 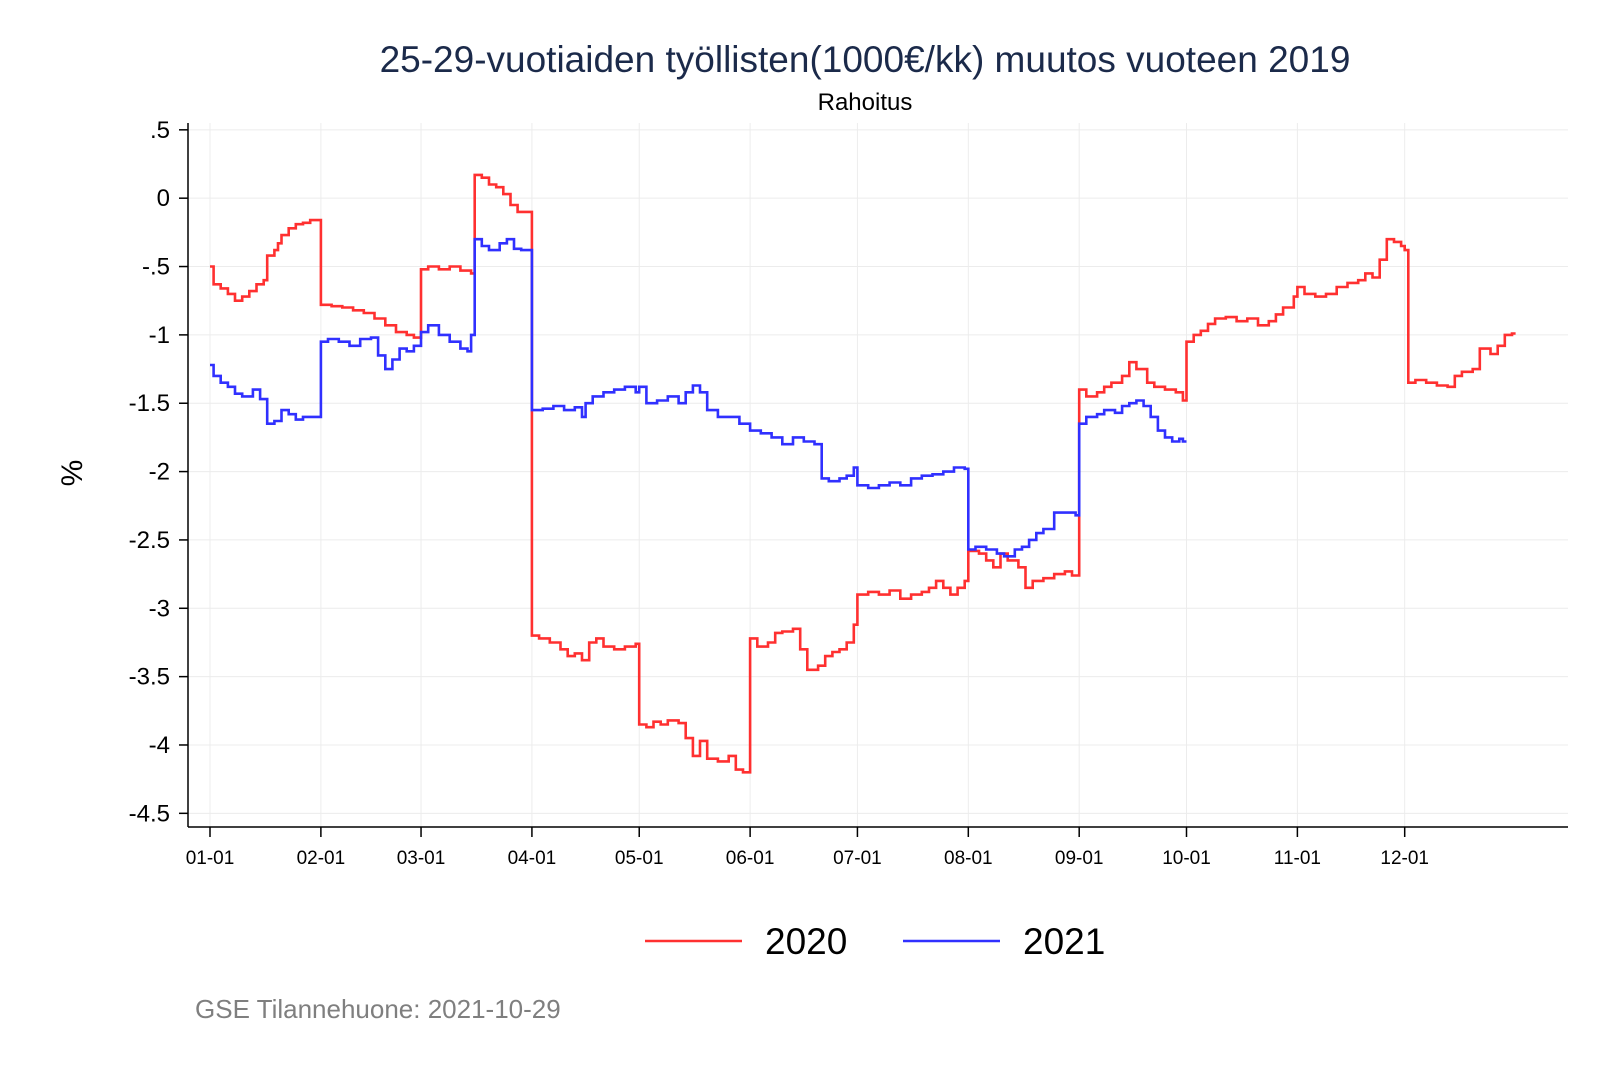 What do you see at coordinates (149, 677) in the screenshot?
I see `y-tick-label: -3.5` at bounding box center [149, 677].